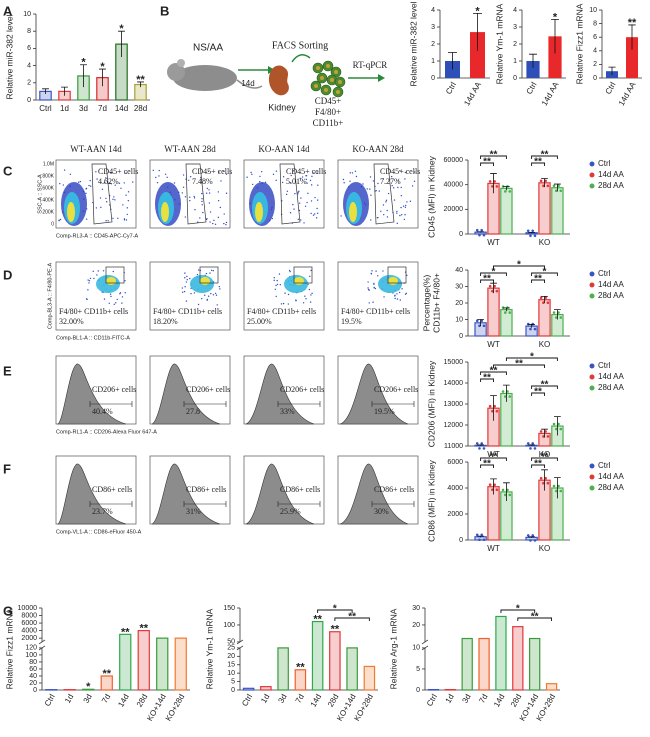 This screenshot has width=650, height=737. Describe the element at coordinates (121, 108) in the screenshot. I see `x-tick-label: 14d` at that location.